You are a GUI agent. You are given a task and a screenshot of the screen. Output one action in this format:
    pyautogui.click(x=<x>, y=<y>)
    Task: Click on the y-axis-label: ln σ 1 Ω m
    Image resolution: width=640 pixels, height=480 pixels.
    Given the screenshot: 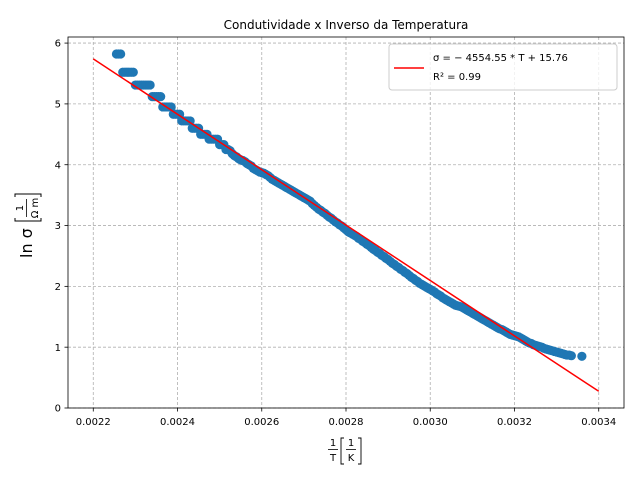 What is the action you would take?
    pyautogui.click(x=28, y=225)
    